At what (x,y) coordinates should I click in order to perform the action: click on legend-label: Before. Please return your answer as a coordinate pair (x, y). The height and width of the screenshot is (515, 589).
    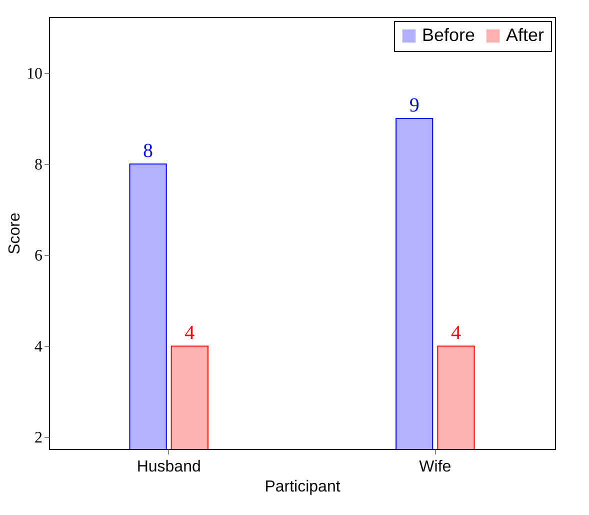
    Looking at the image, I should click on (449, 35).